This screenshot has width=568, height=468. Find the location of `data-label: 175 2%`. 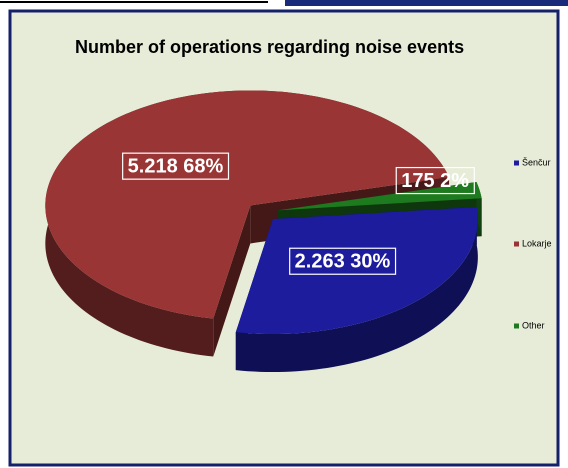

data-label: 175 2% is located at coordinates (435, 181).